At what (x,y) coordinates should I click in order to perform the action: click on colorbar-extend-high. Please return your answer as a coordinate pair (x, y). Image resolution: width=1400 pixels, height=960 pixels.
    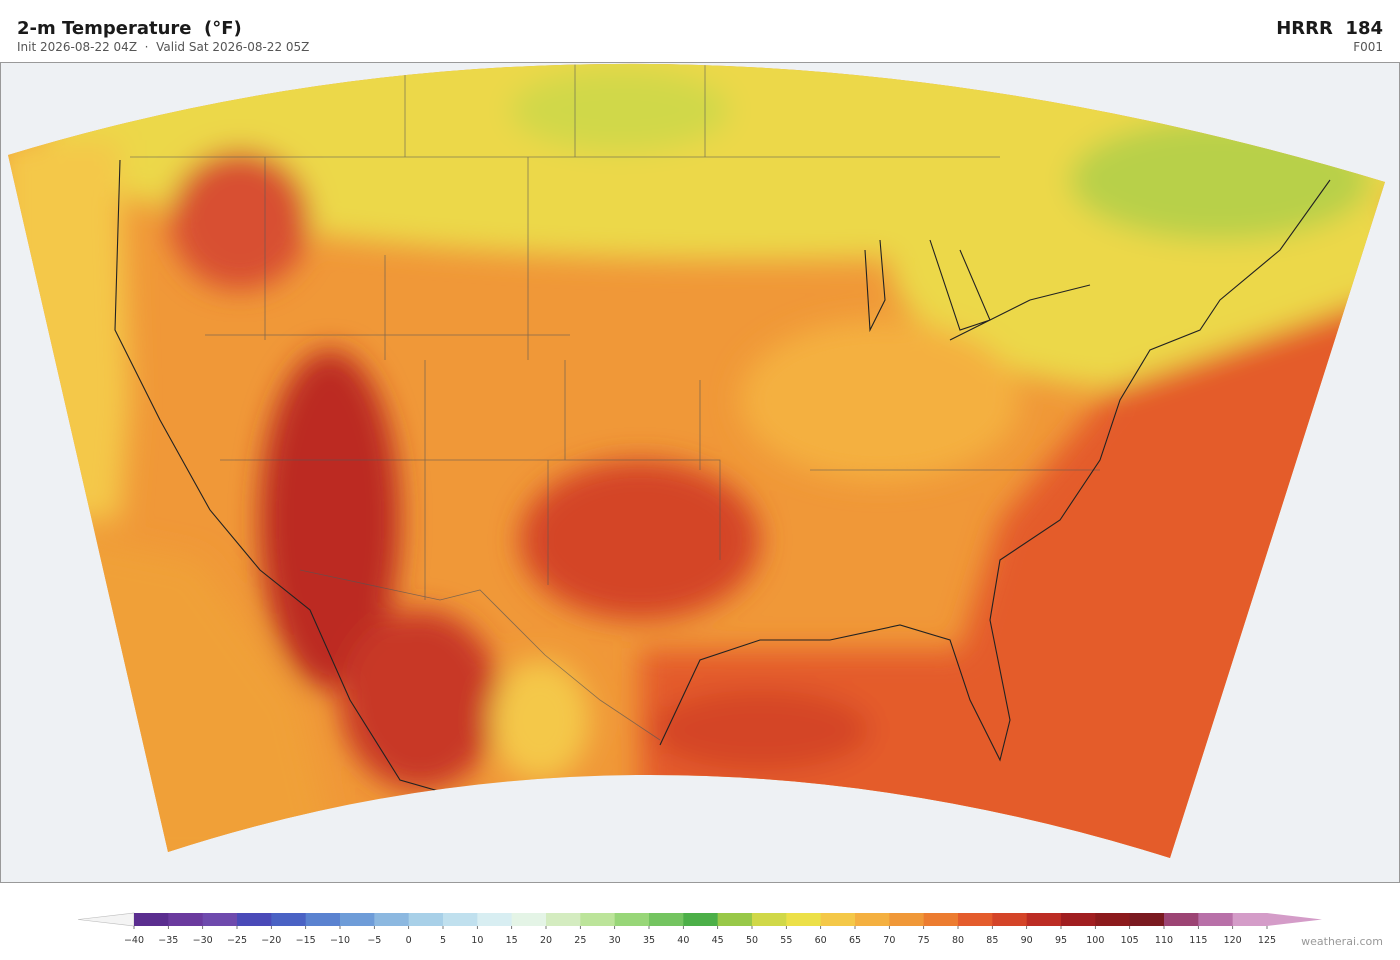
    Looking at the image, I should click on (1294, 919).